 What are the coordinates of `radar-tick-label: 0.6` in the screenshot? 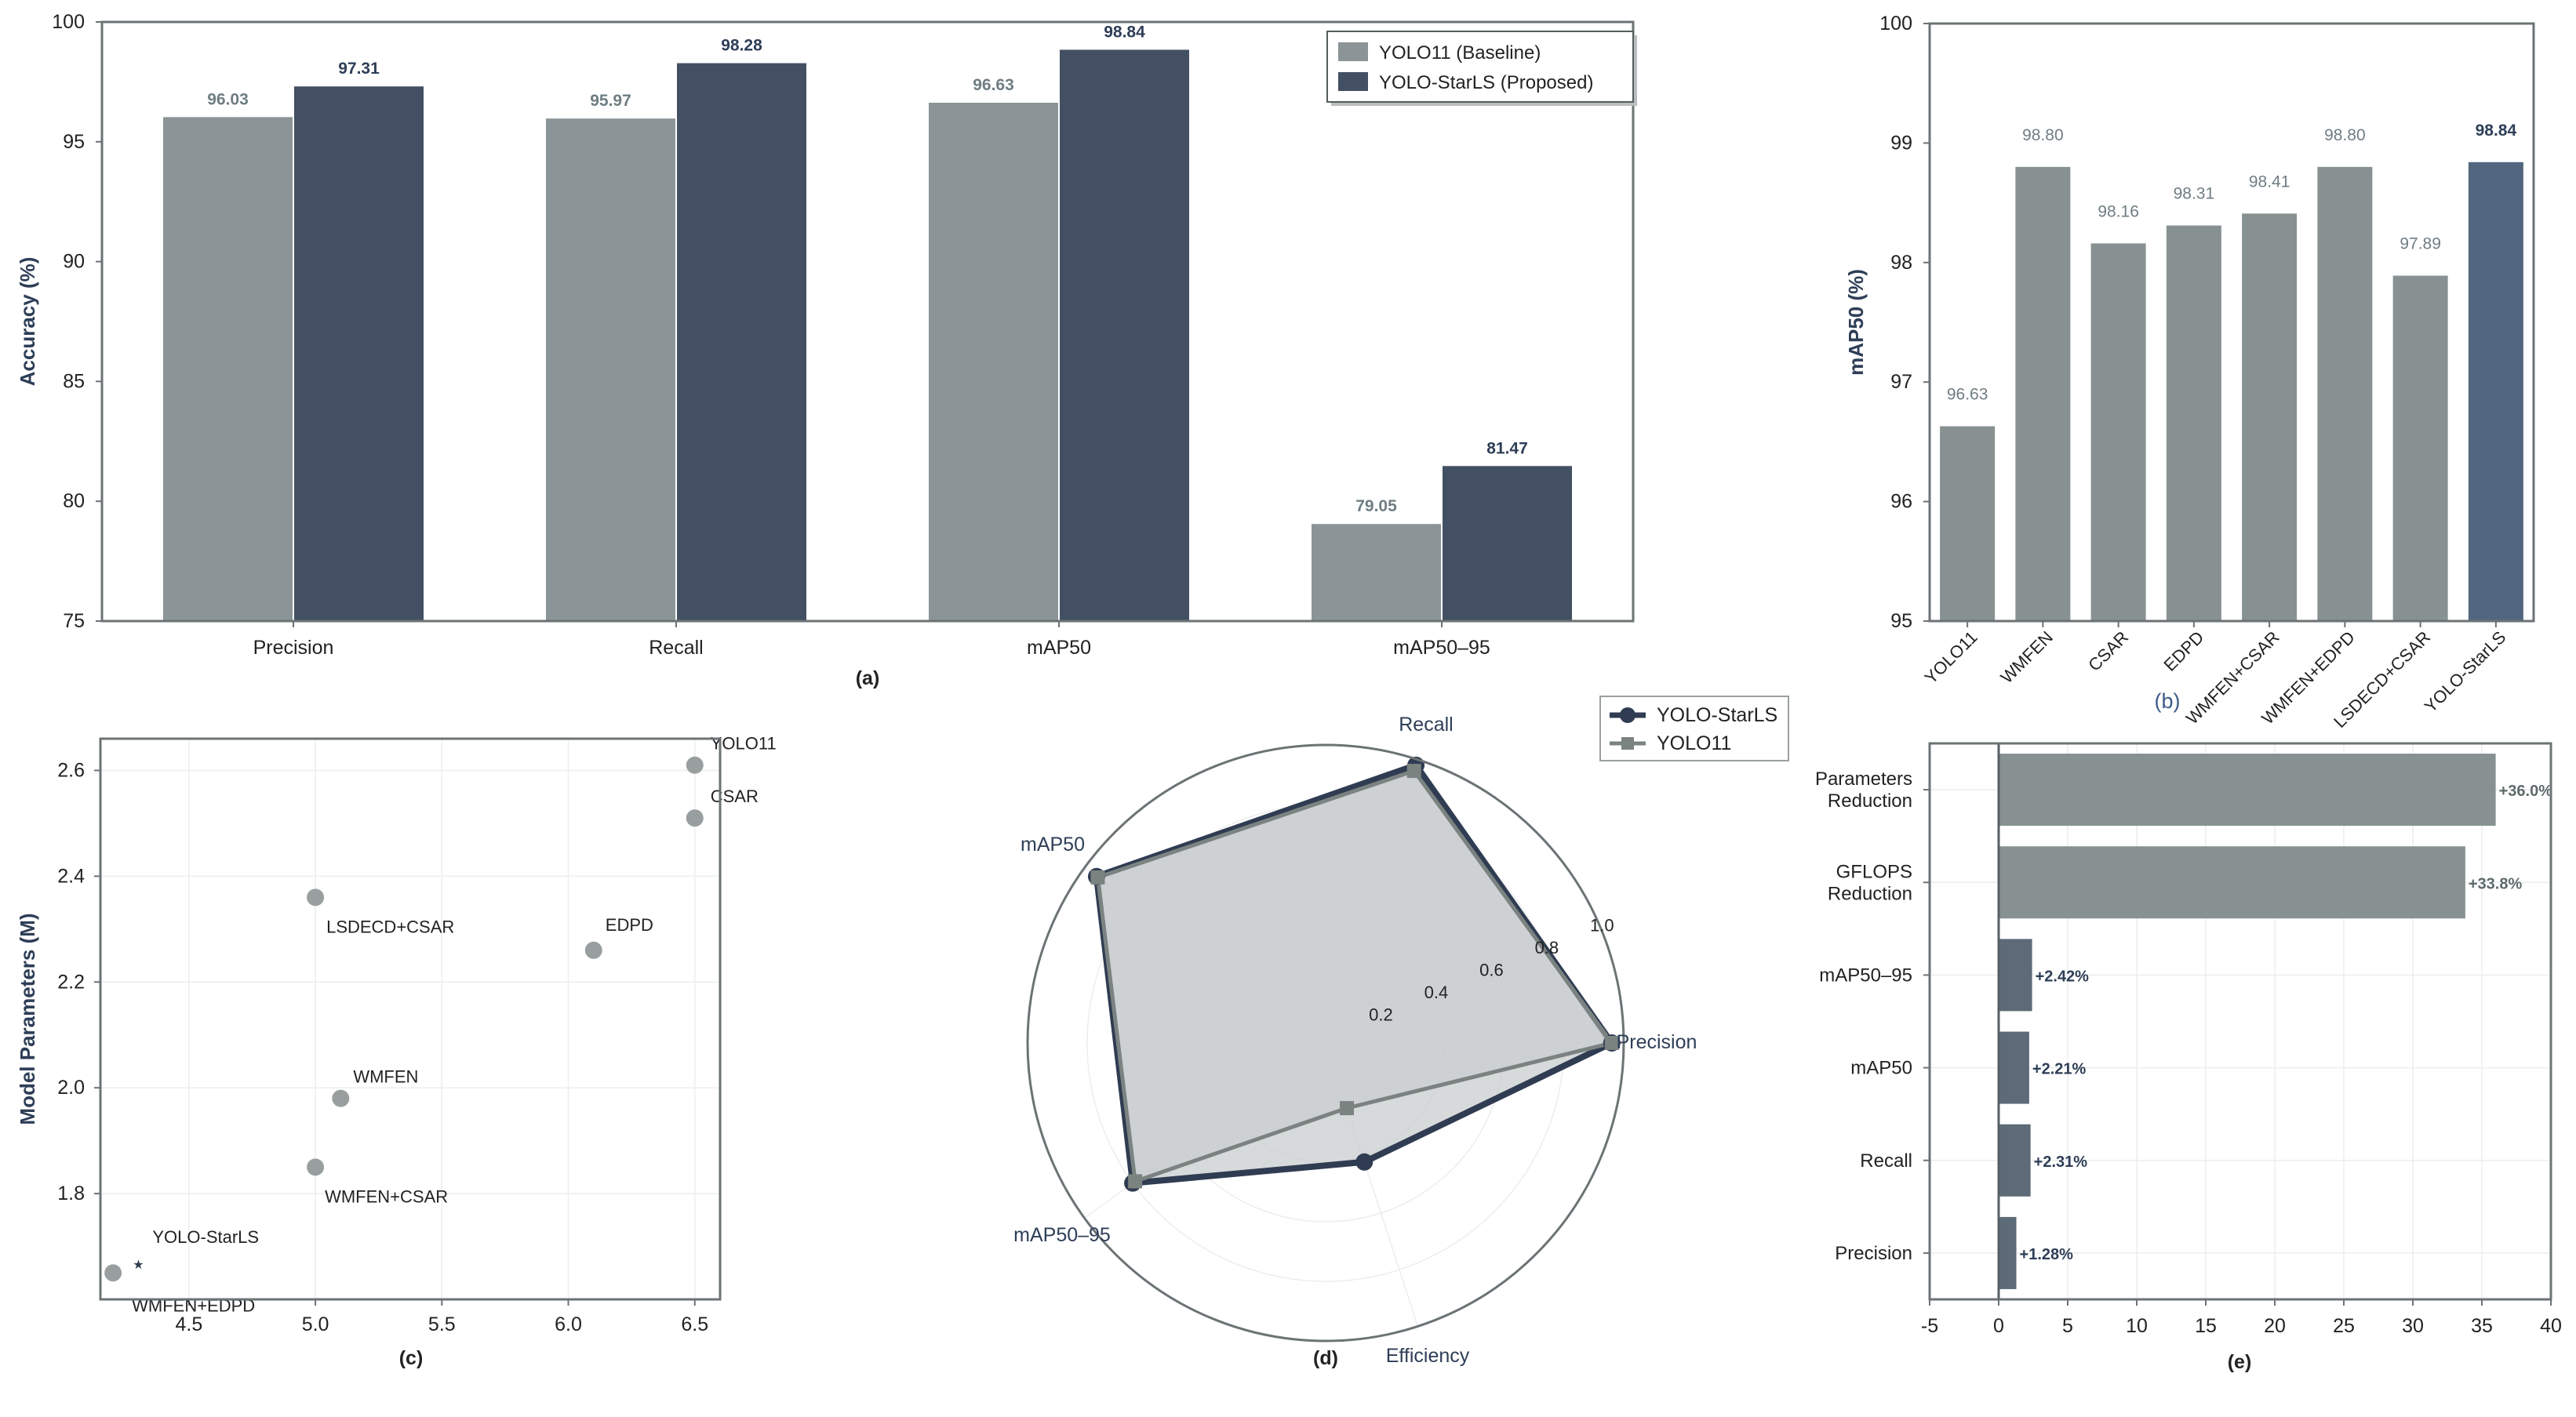 It's located at (1491, 970).